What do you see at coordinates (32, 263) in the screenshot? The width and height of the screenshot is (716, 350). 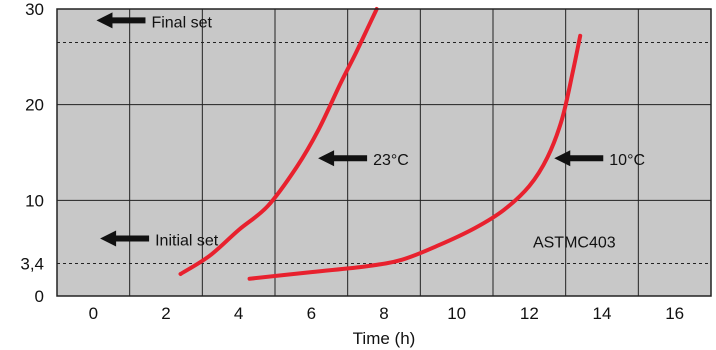 I see `y-tick-label: 3,4` at bounding box center [32, 263].